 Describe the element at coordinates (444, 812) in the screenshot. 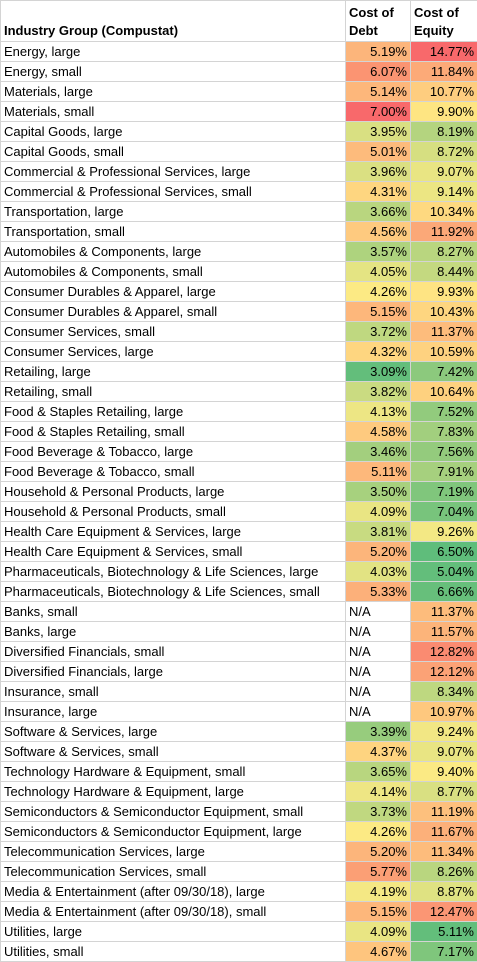

I see `cost-of-equity-cell: 11.19%` at that location.